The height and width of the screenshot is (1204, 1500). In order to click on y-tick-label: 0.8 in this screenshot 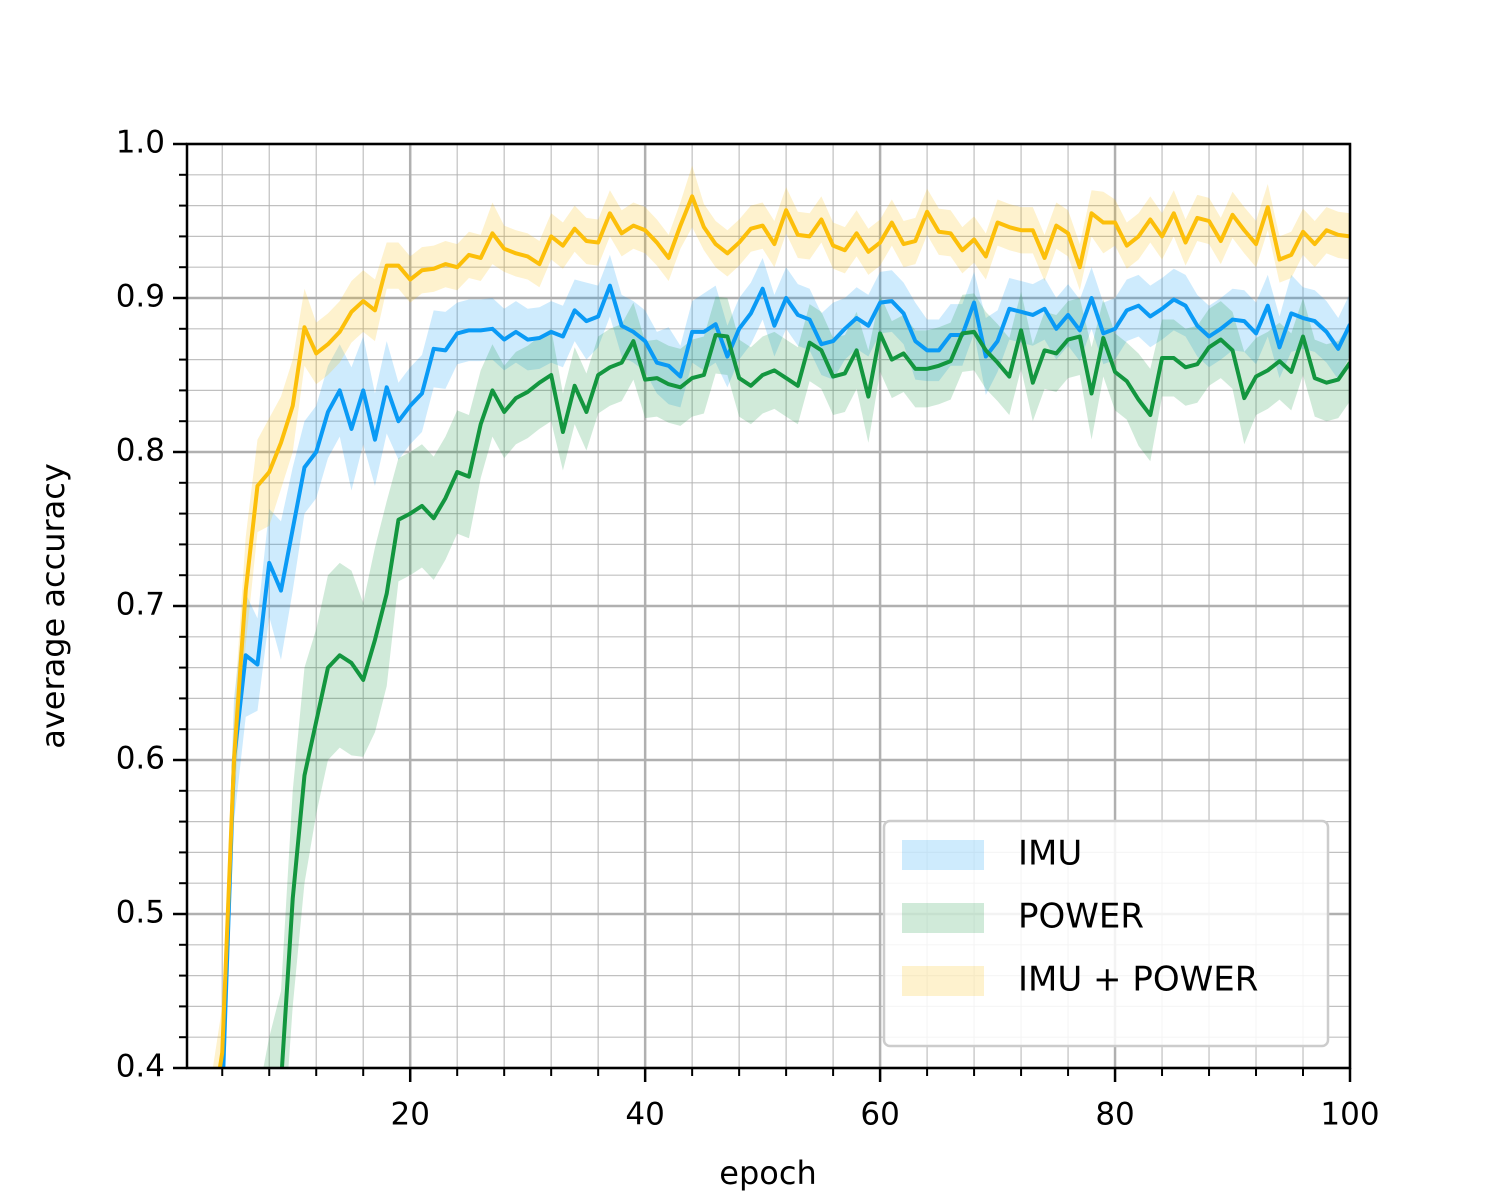, I will do `click(140, 451)`.